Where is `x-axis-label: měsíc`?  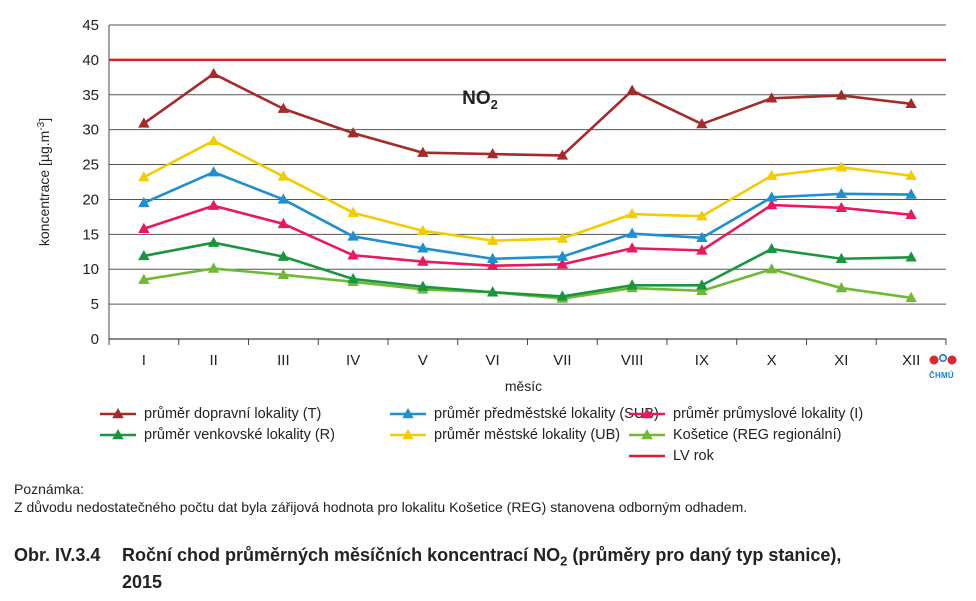
x-axis-label: měsíc is located at coordinates (523, 386).